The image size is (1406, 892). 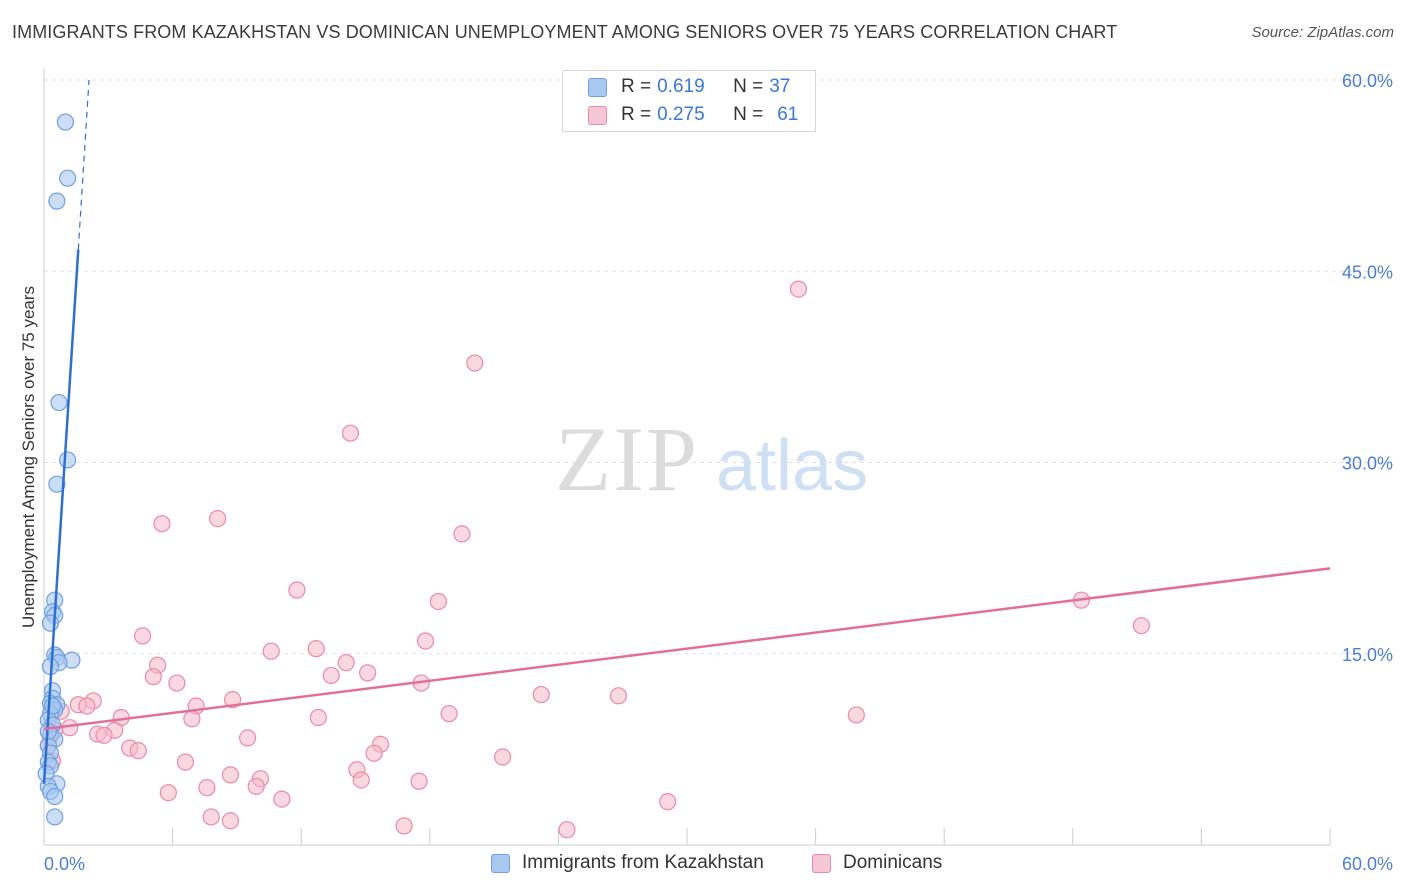 What do you see at coordinates (643, 862) in the screenshot?
I see `bottom-legend-label: Immigrants from Kazakhstan` at bounding box center [643, 862].